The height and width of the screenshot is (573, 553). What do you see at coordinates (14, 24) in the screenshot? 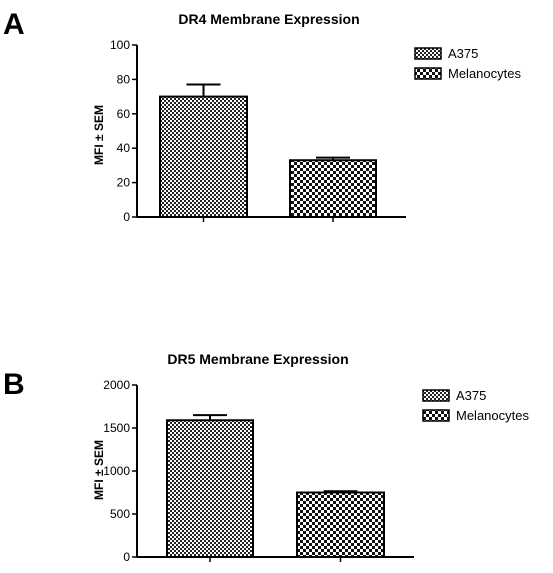
I see `panel-label: A` at bounding box center [14, 24].